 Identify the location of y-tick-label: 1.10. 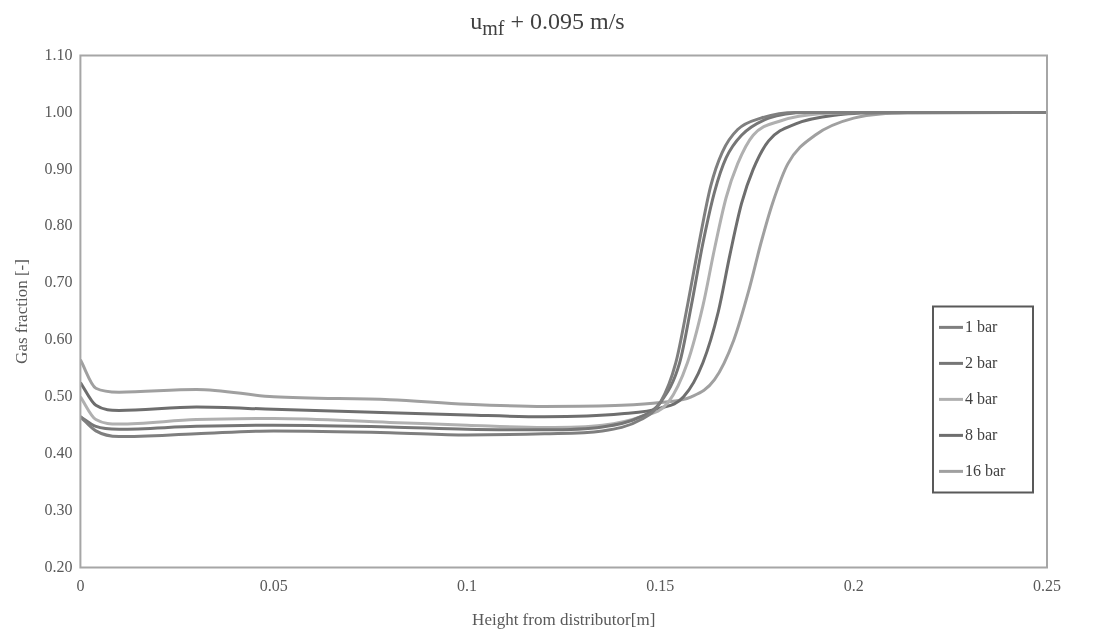
(58, 54).